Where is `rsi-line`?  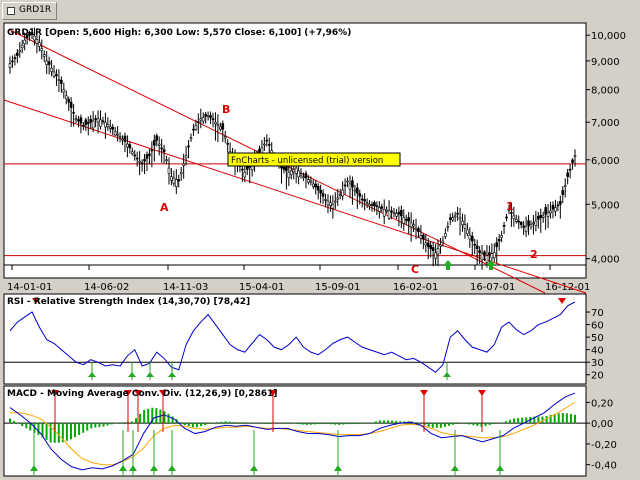
rsi-line is located at coordinates (292, 337).